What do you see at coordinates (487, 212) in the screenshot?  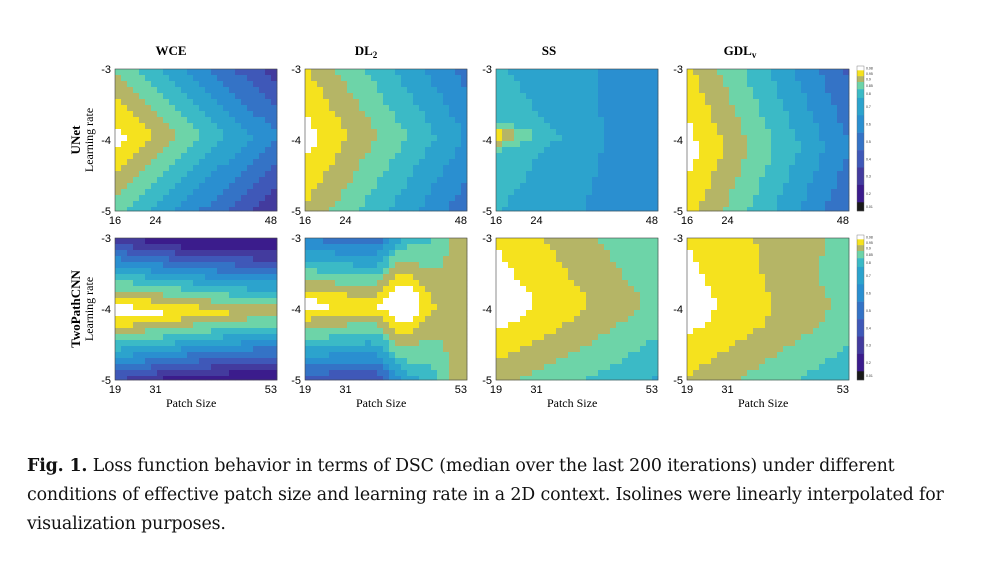 I see `y-tick-label: -5` at bounding box center [487, 212].